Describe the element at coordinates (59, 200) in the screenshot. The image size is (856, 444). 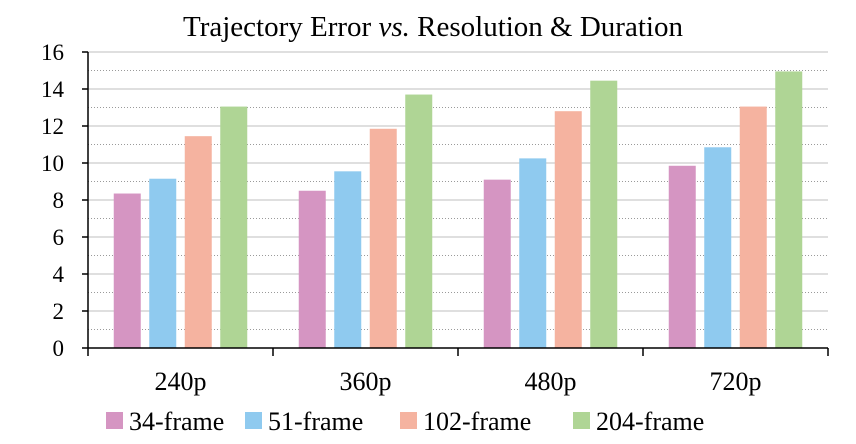
I see `y-tick-label: 8` at that location.